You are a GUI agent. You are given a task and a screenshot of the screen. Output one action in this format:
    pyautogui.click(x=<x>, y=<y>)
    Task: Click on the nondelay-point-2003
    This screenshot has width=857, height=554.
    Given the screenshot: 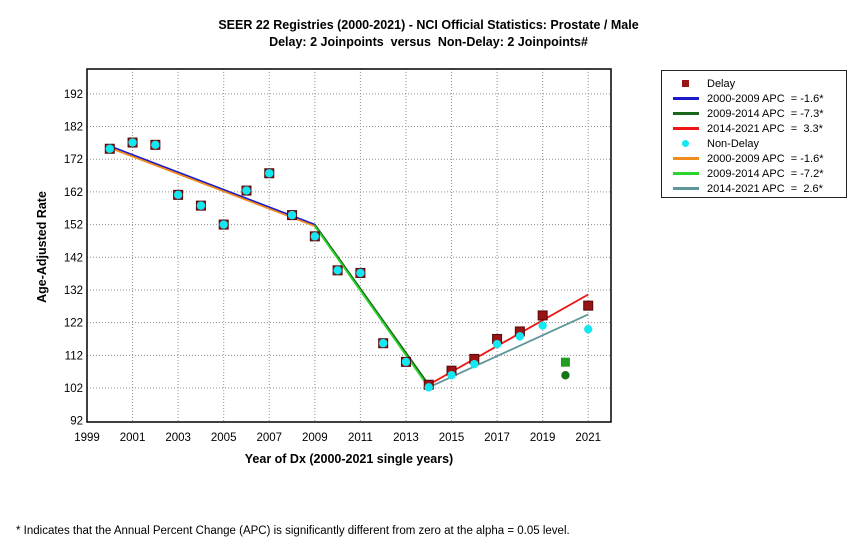 What is the action you would take?
    pyautogui.click(x=178, y=195)
    